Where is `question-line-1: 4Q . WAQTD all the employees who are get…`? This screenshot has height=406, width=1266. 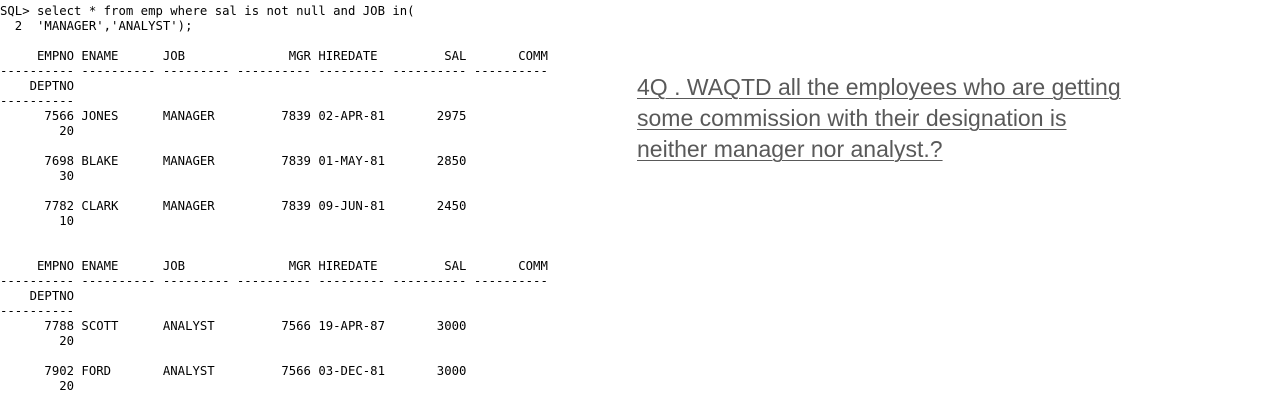
question-line-1: 4Q . WAQTD all the employees who are get… is located at coordinates (879, 87).